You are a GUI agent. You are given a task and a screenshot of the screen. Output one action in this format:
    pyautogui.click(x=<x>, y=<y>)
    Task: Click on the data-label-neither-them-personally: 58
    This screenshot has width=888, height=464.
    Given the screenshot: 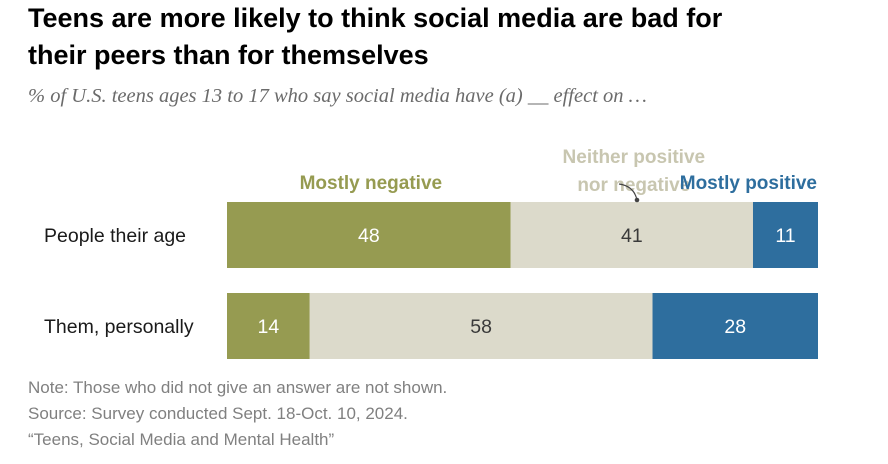 What is the action you would take?
    pyautogui.click(x=481, y=327)
    